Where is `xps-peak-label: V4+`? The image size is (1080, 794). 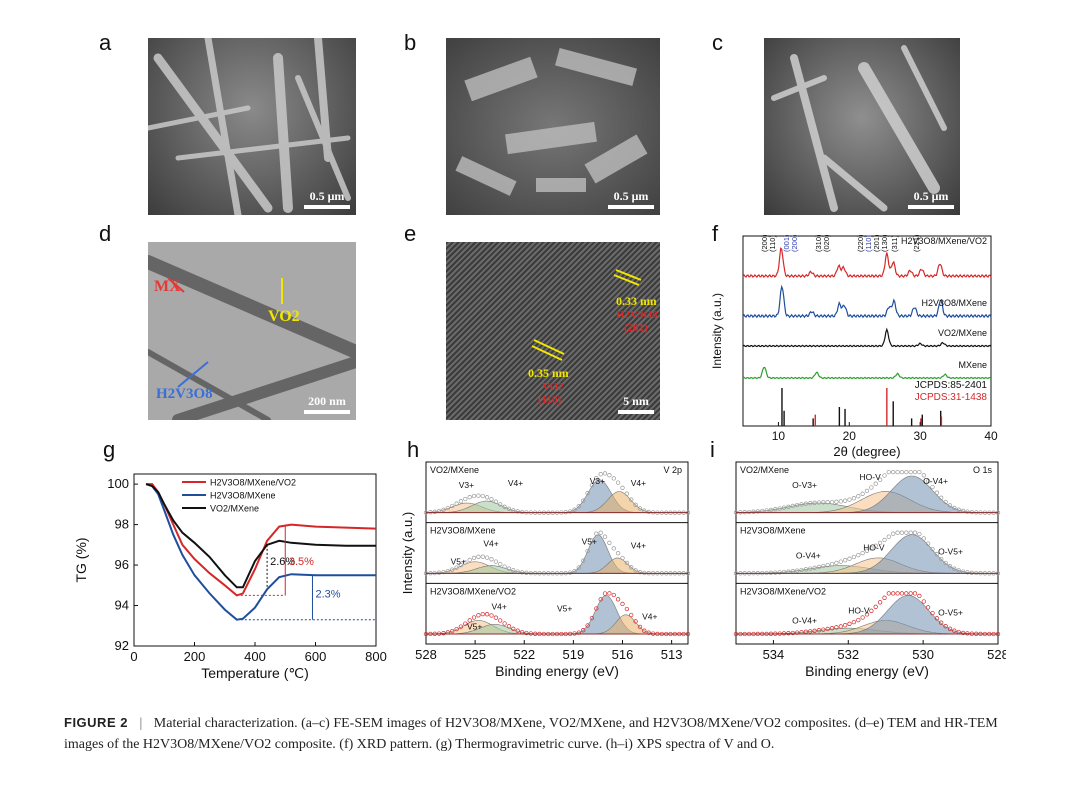
xps-peak-label: V4+ is located at coordinates (638, 483).